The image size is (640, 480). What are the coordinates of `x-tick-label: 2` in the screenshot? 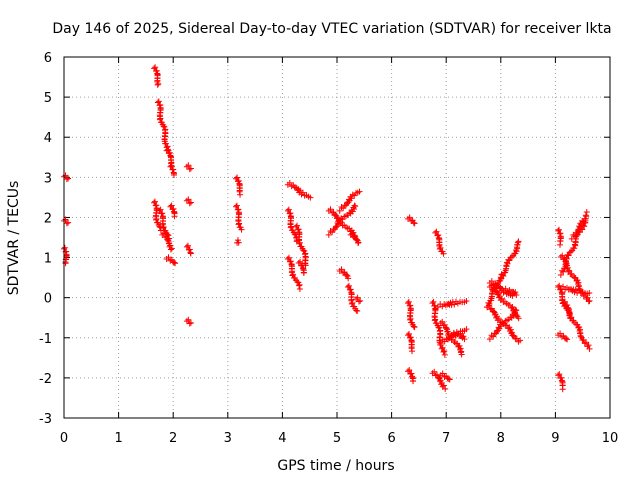 It's located at (173, 438).